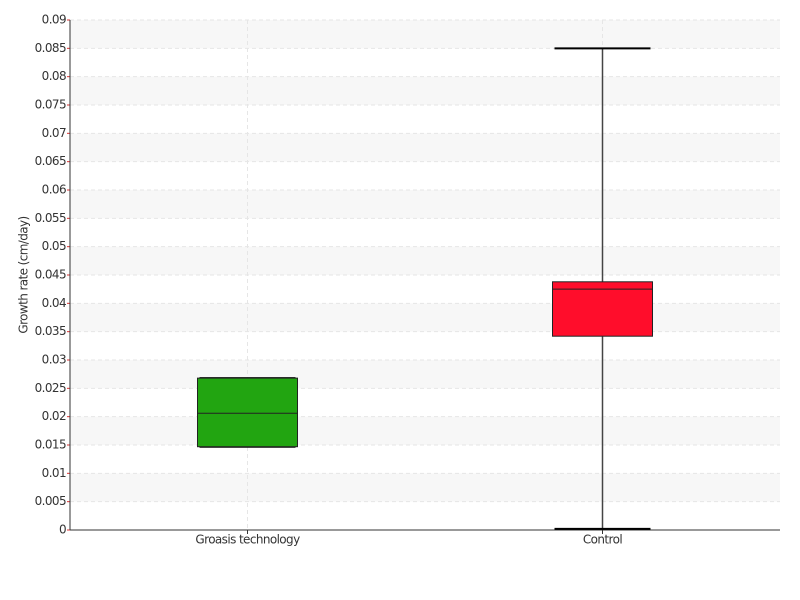 The width and height of the screenshot is (800, 600). What do you see at coordinates (62, 530) in the screenshot?
I see `y-tick-label: 0` at bounding box center [62, 530].